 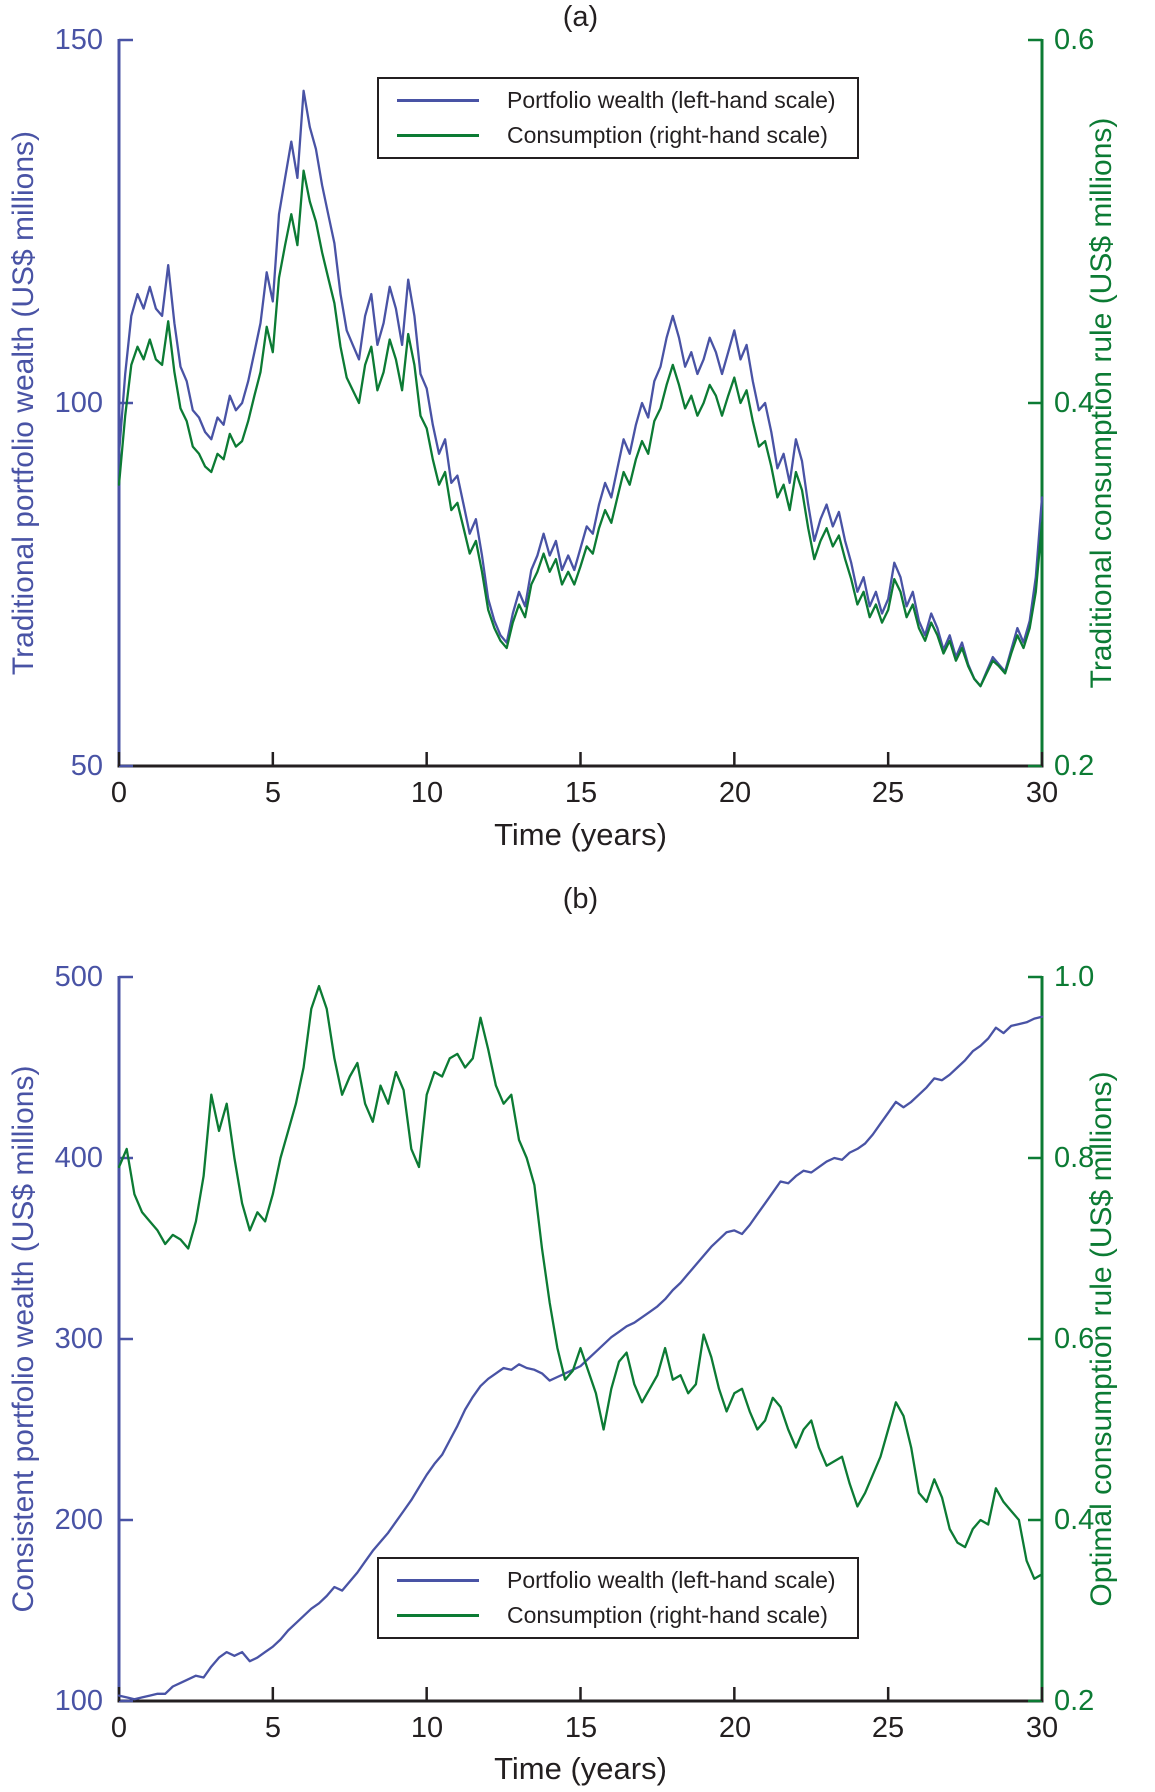 I want to click on panel-a-xtick-10: 10, so click(x=427, y=793).